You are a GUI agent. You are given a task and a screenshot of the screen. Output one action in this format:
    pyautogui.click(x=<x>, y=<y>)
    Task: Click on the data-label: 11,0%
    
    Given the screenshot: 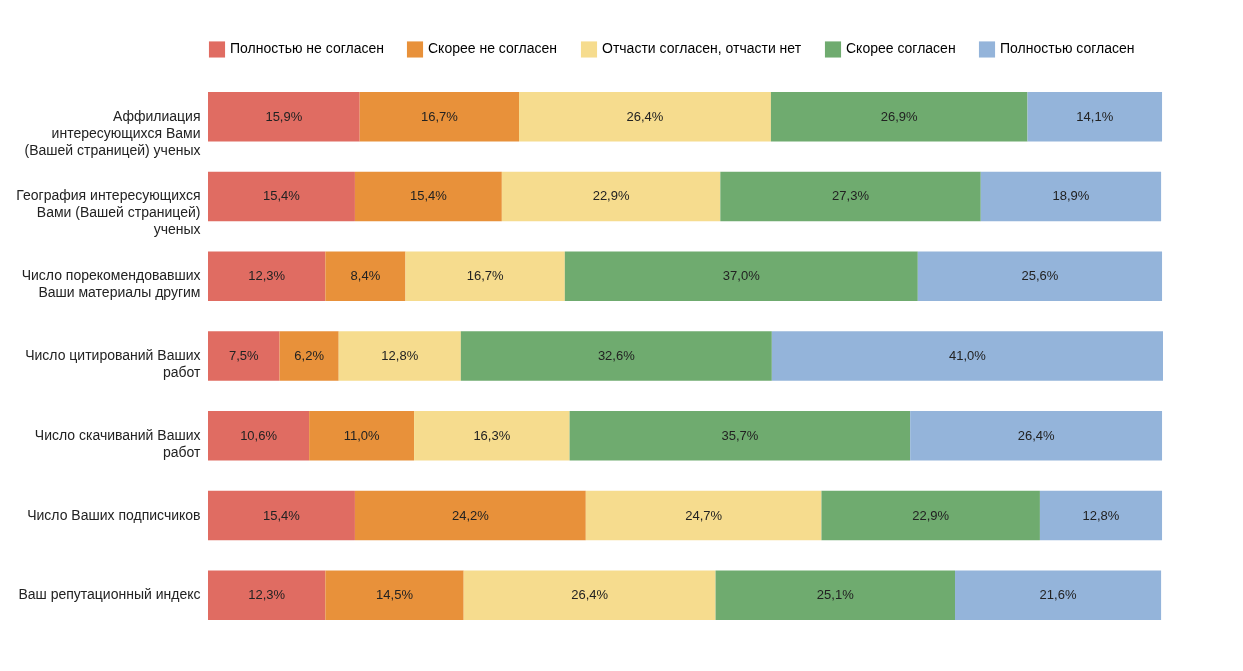 What is the action you would take?
    pyautogui.click(x=361, y=435)
    